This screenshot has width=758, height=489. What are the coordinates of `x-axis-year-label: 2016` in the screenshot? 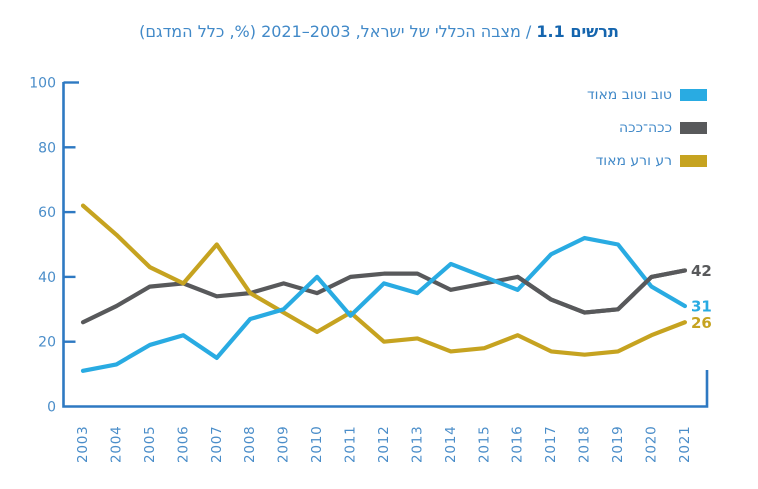 It's located at (518, 444).